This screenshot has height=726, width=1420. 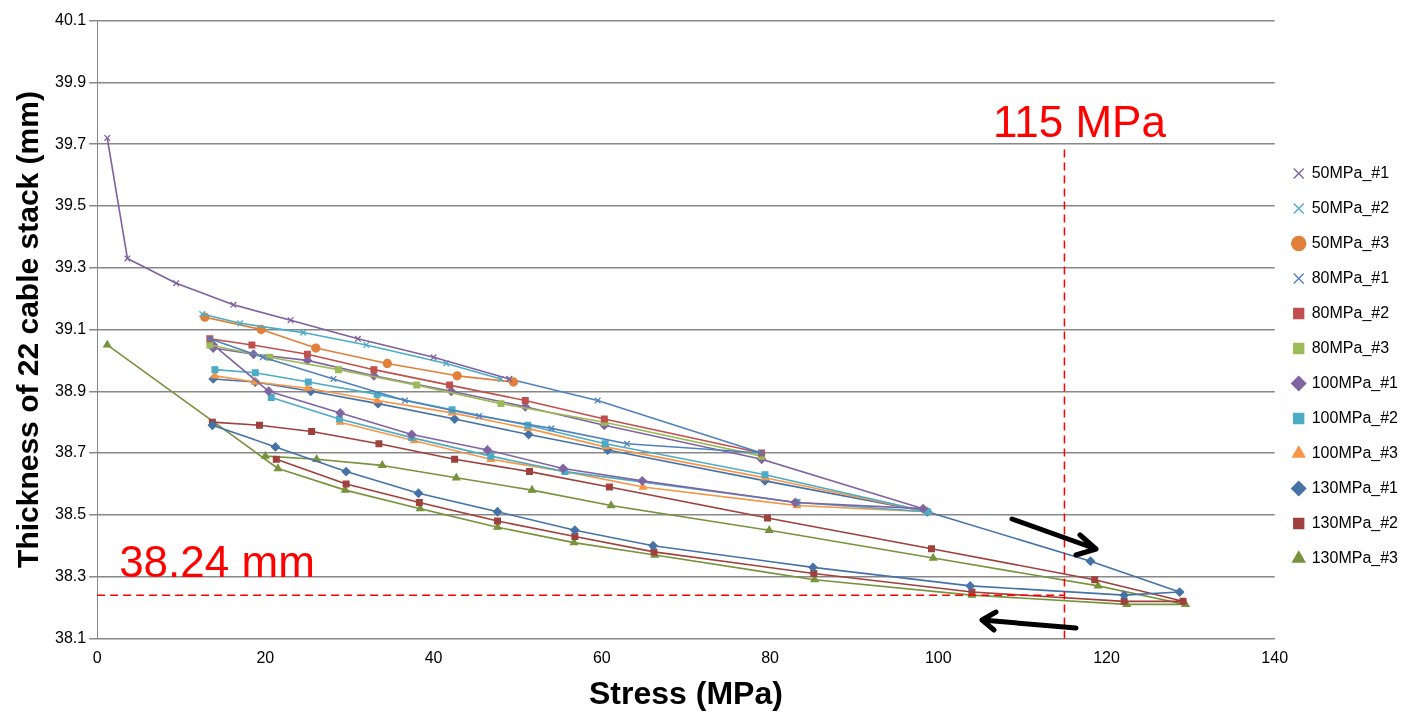 I want to click on x-tick-label: 100, so click(x=938, y=658).